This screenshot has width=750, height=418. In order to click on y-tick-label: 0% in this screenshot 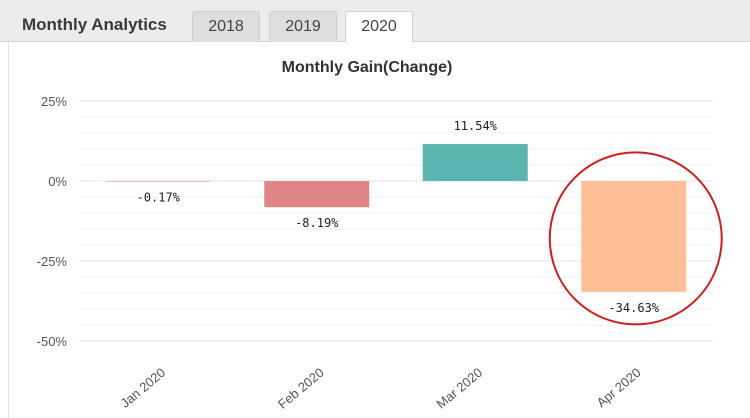, I will do `click(57, 181)`.